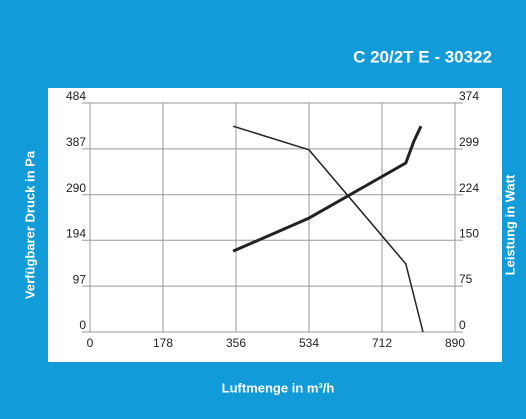 The height and width of the screenshot is (419, 526). What do you see at coordinates (80, 279) in the screenshot?
I see `y-tick-label: 97` at bounding box center [80, 279].